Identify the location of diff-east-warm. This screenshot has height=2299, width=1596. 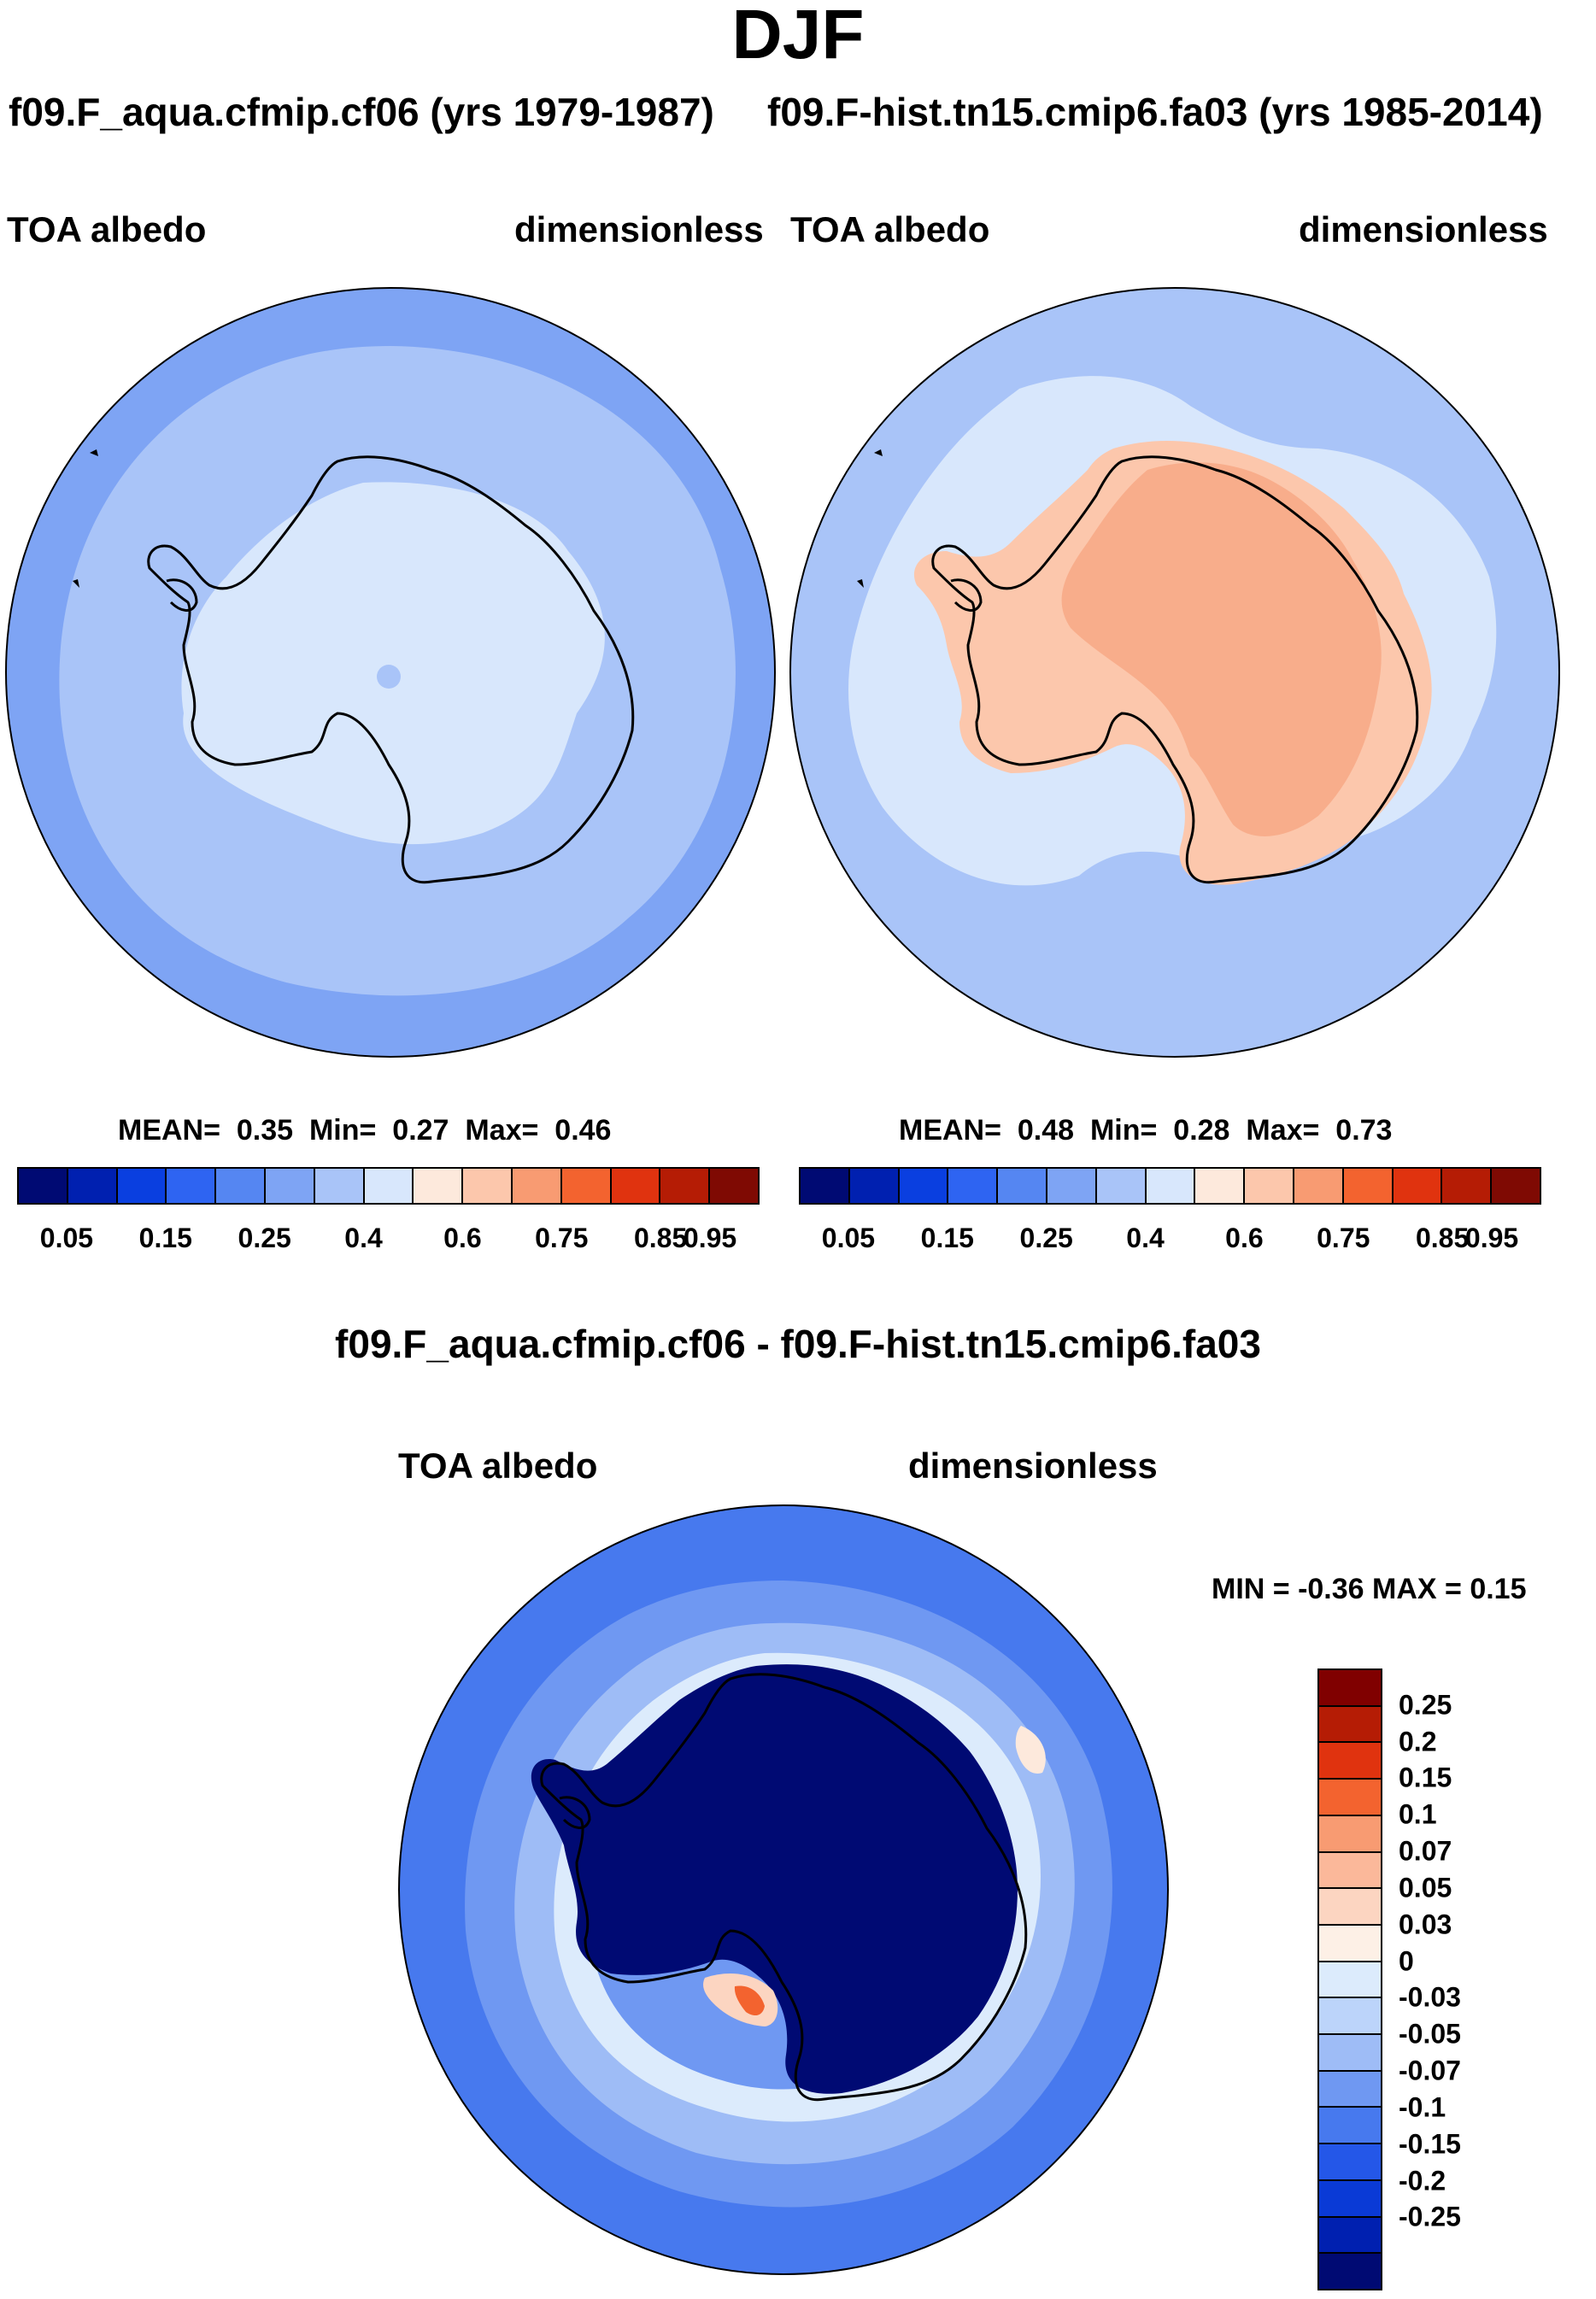
(1030, 1750).